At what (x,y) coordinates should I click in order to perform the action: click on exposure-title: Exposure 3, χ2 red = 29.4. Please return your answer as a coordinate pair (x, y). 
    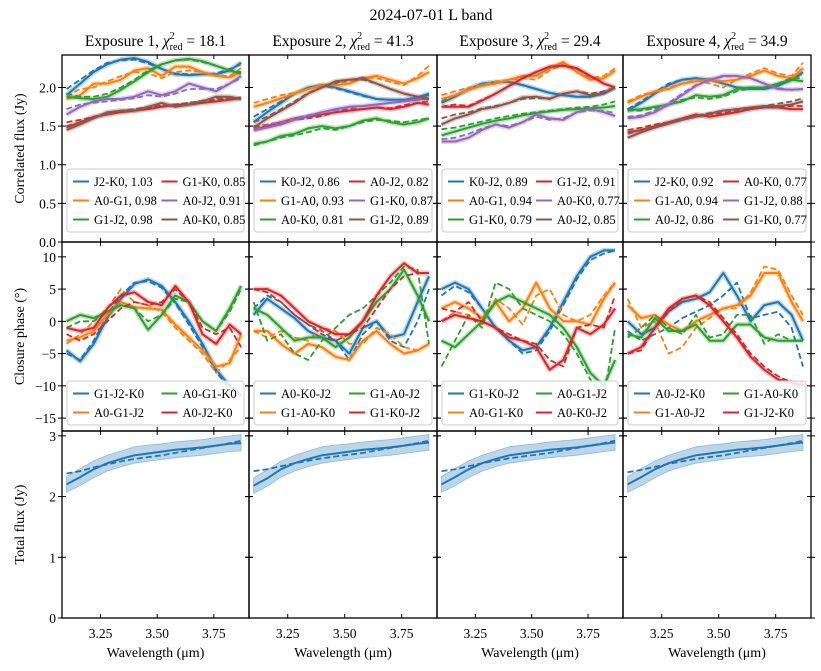
    Looking at the image, I should click on (529, 42).